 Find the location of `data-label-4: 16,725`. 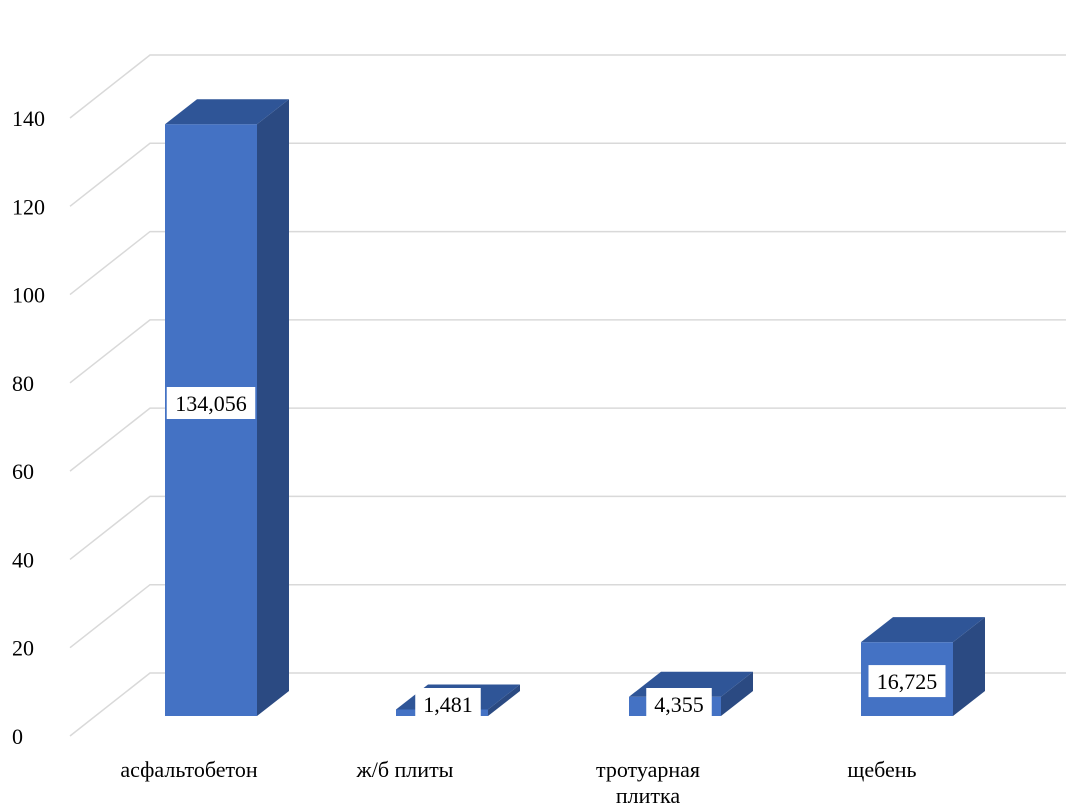

data-label-4: 16,725 is located at coordinates (907, 681).